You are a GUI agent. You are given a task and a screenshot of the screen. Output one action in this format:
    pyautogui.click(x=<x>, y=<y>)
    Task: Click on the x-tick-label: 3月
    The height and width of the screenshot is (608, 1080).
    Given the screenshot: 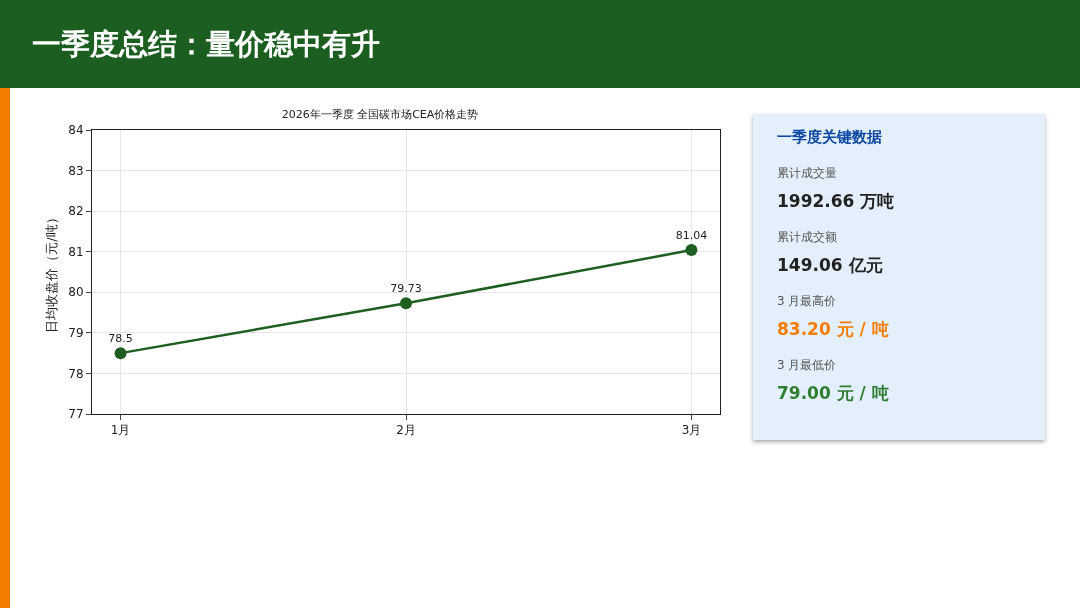 What is the action you would take?
    pyautogui.click(x=691, y=430)
    